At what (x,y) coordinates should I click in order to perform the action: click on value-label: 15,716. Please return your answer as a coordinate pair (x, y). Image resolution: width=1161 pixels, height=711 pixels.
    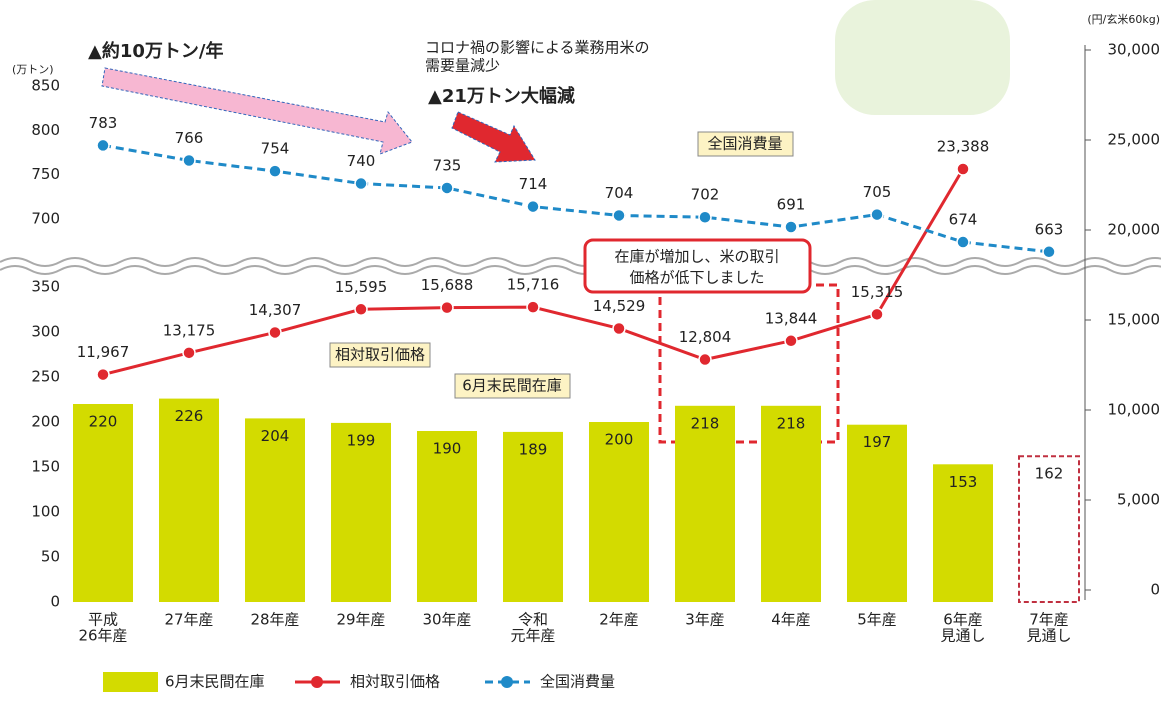
    Looking at the image, I should click on (533, 285).